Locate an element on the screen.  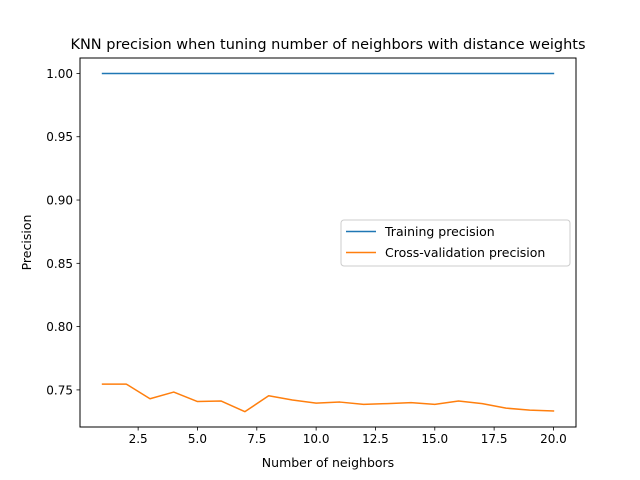
x-tick-label: 7.5 is located at coordinates (256, 439).